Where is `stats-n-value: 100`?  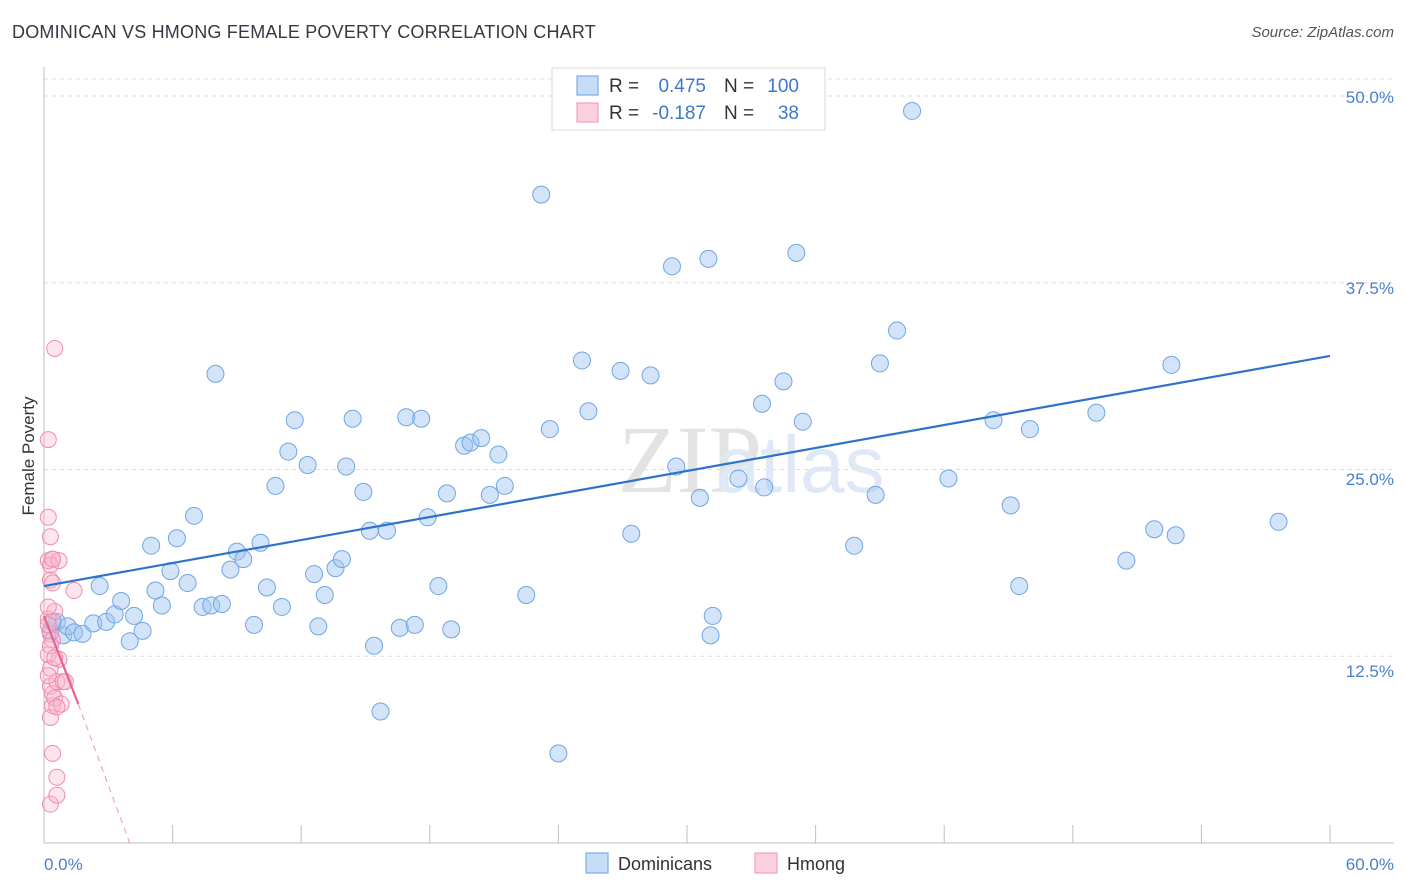 stats-n-value: 100 is located at coordinates (783, 86).